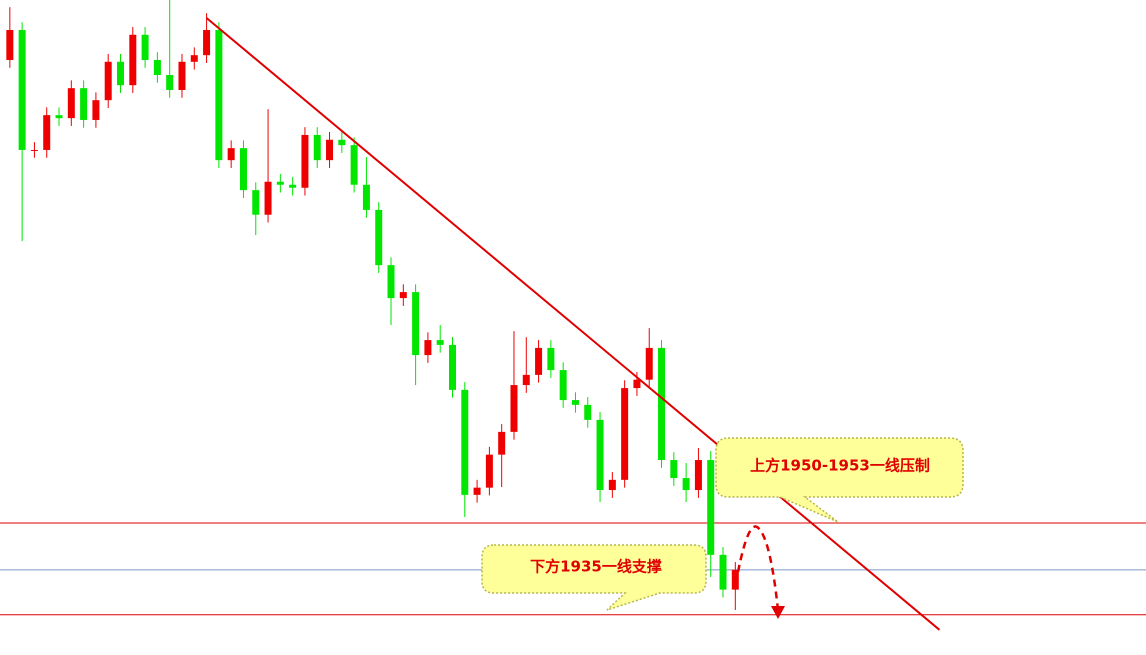 Image resolution: width=1146 pixels, height=655 pixels. Describe the element at coordinates (758, 568) in the screenshot. I see `forecast-path` at that location.